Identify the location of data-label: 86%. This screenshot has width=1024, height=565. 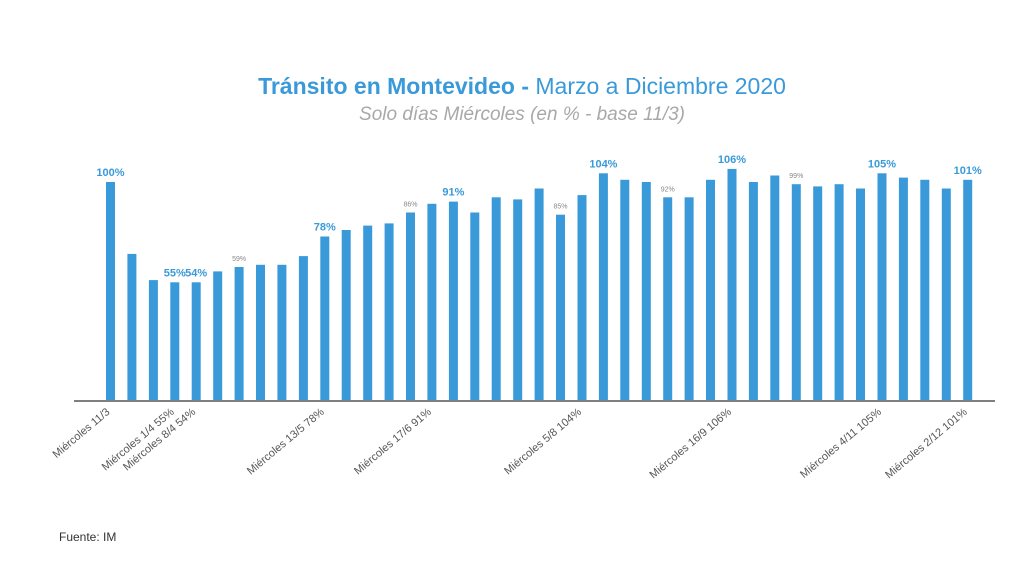
(410, 205).